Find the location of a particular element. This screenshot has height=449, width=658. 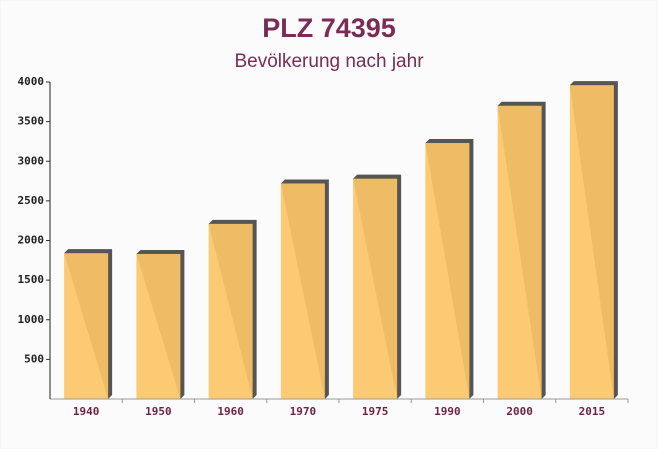

y-tick-label: 4000 is located at coordinates (31, 81).